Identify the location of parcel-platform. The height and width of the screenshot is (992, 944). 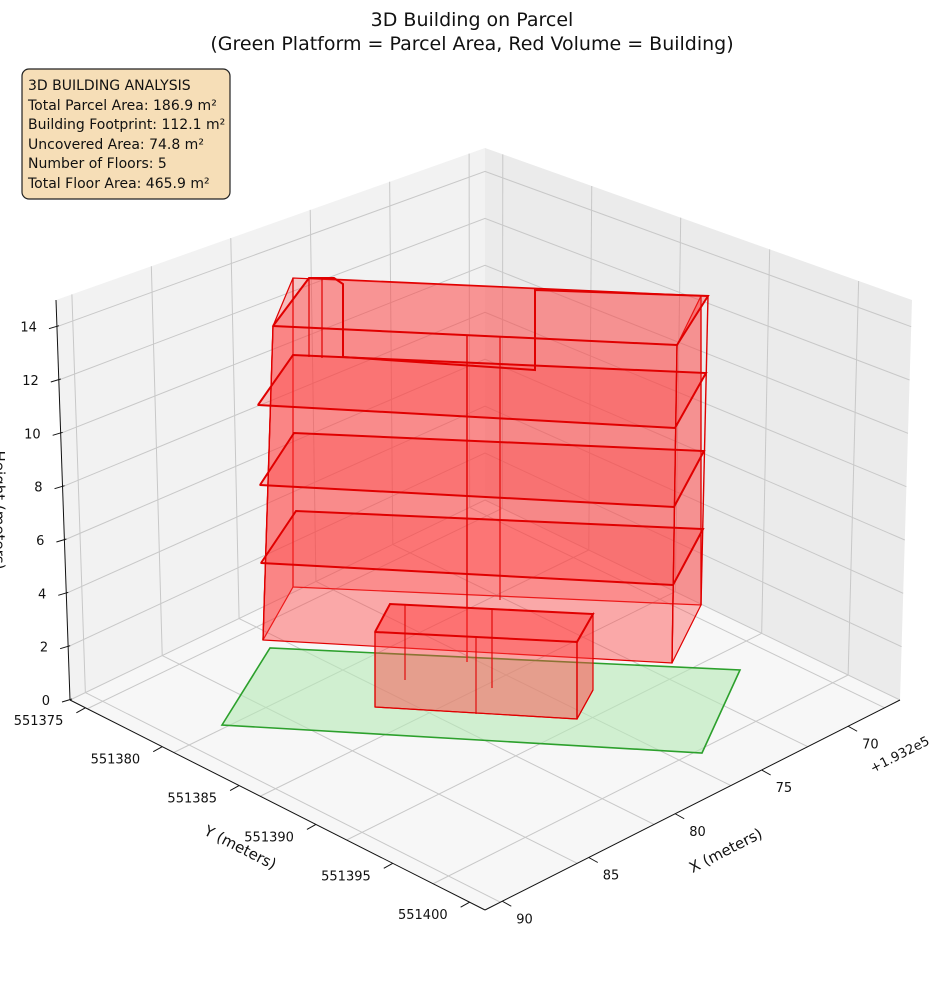
(481, 700).